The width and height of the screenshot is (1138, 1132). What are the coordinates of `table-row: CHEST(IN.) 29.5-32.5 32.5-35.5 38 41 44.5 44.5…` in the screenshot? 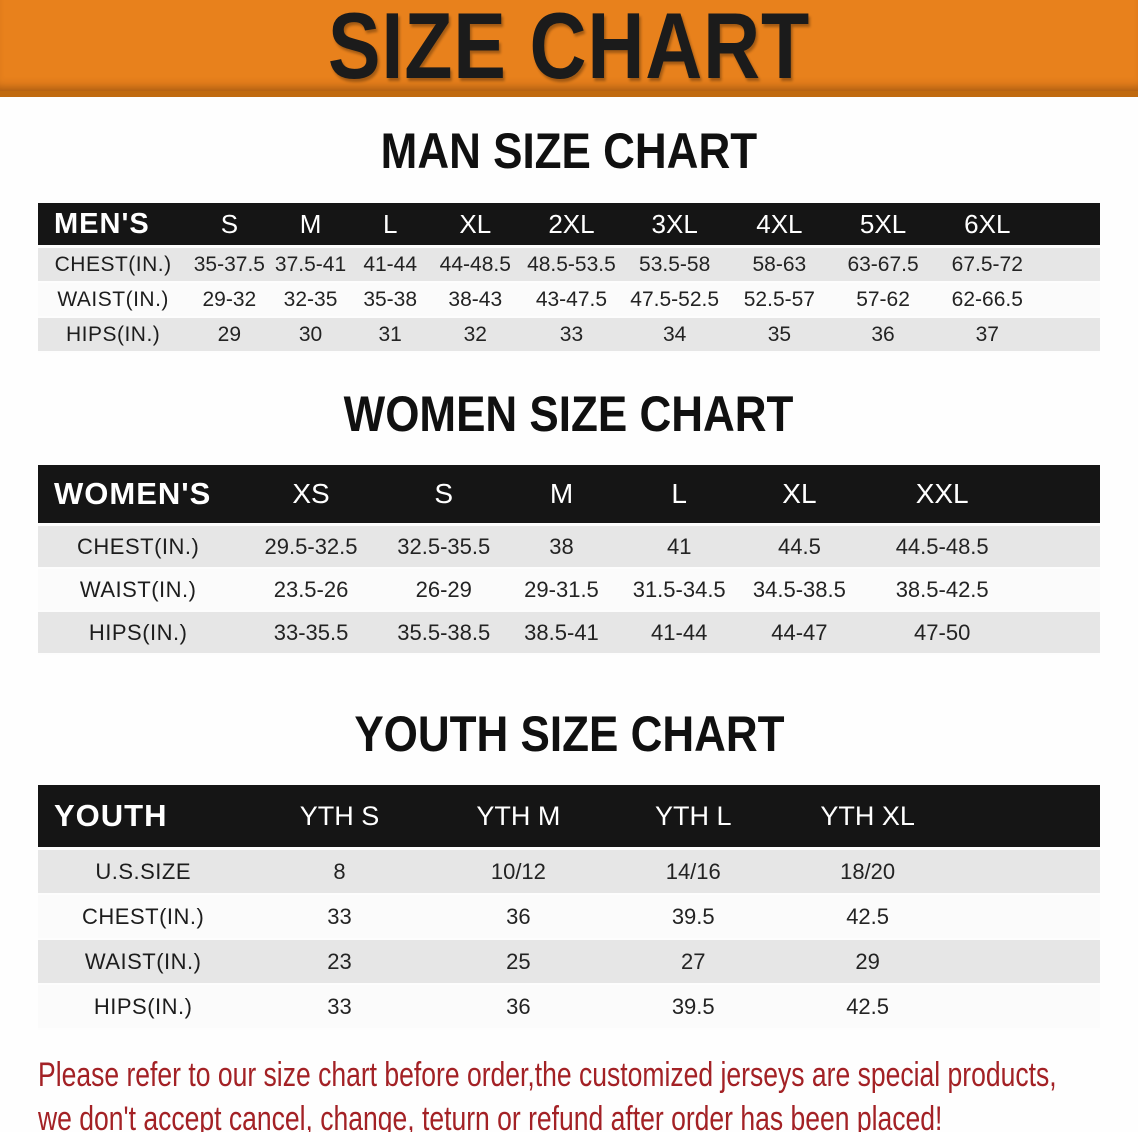 It's located at (569, 546).